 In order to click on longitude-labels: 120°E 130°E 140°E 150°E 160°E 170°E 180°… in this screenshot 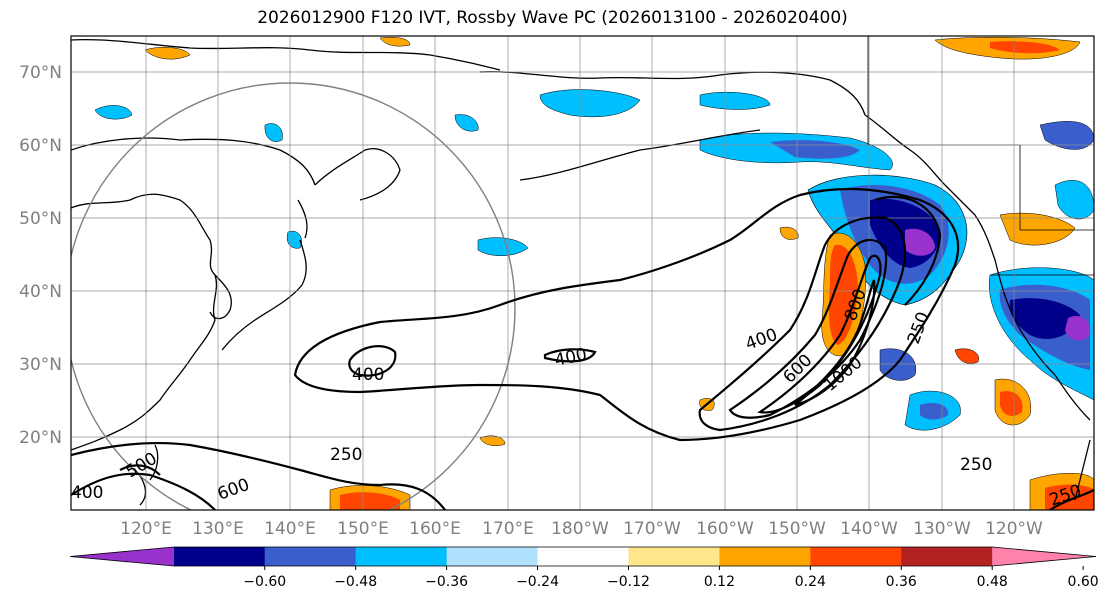, I will do `click(581, 529)`.